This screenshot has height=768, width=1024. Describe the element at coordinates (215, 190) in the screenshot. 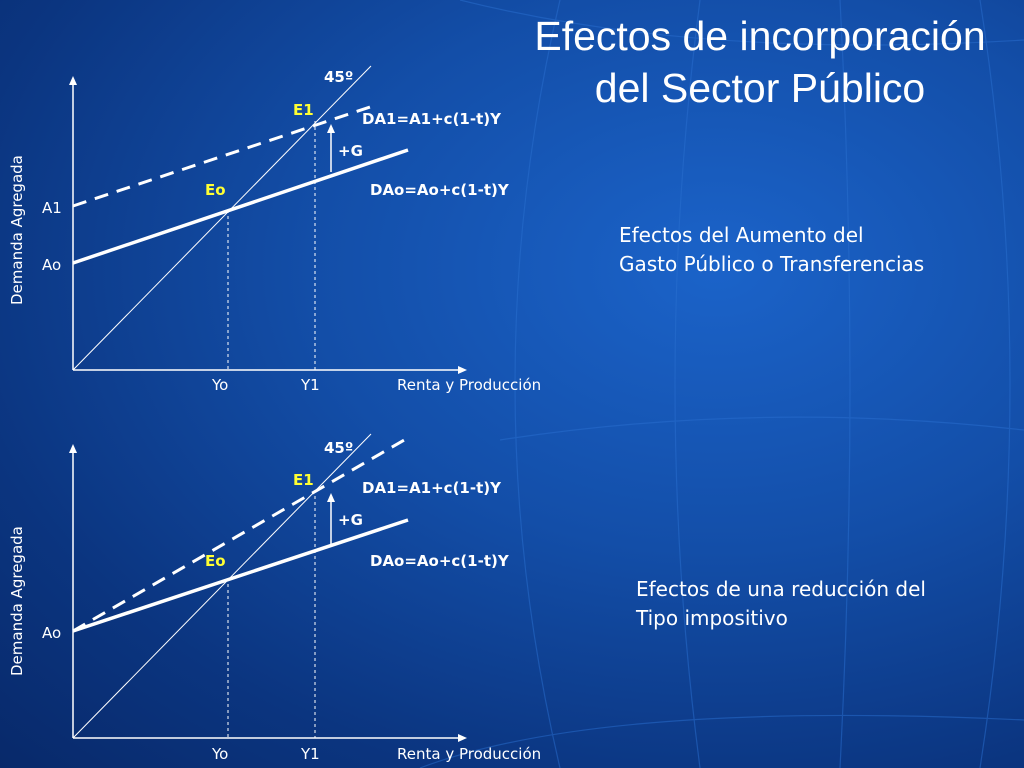

I see `d1-point-eo: Eo` at that location.